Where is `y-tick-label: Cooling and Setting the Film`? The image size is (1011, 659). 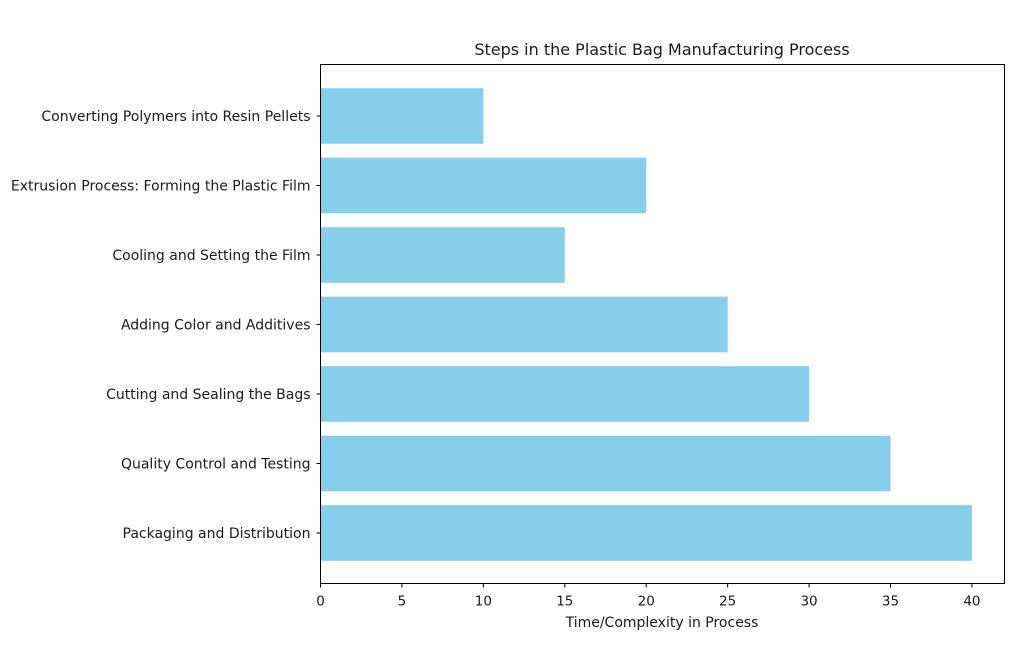
y-tick-label: Cooling and Setting the Film is located at coordinates (211, 256).